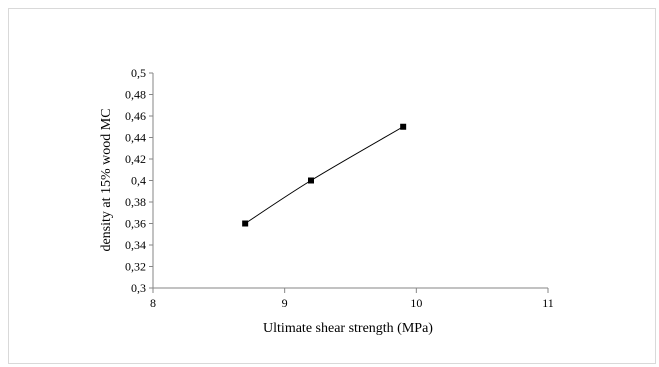 This screenshot has width=659, height=367. I want to click on x-axis-title: Ultimate shear strength (MPa), so click(348, 328).